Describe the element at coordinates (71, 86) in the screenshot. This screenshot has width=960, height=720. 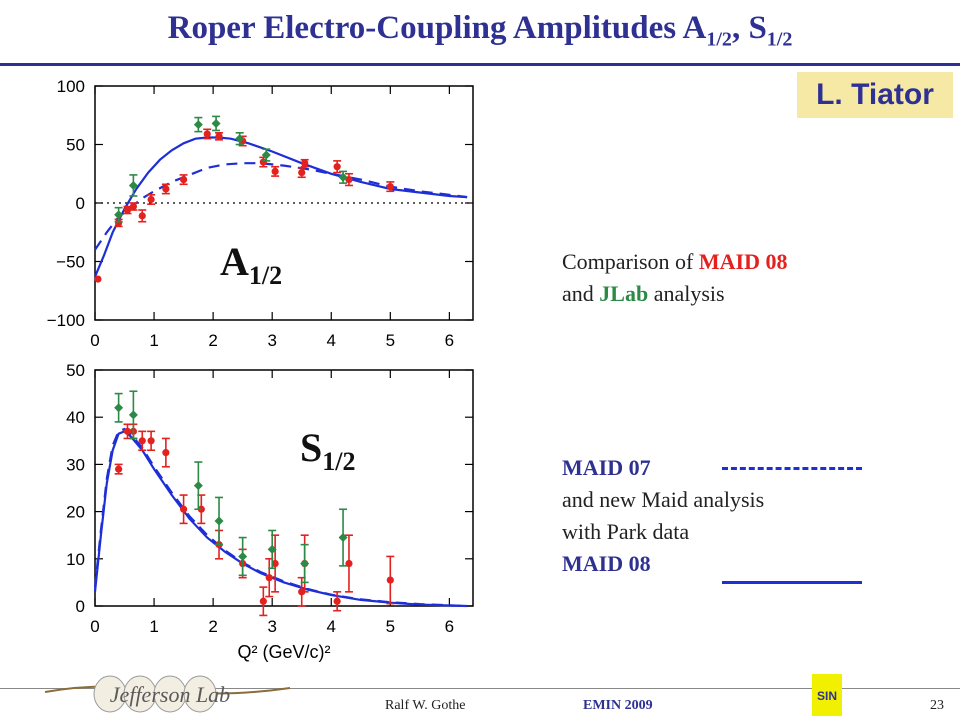
I see `c0-y-tick-label: 100` at that location.